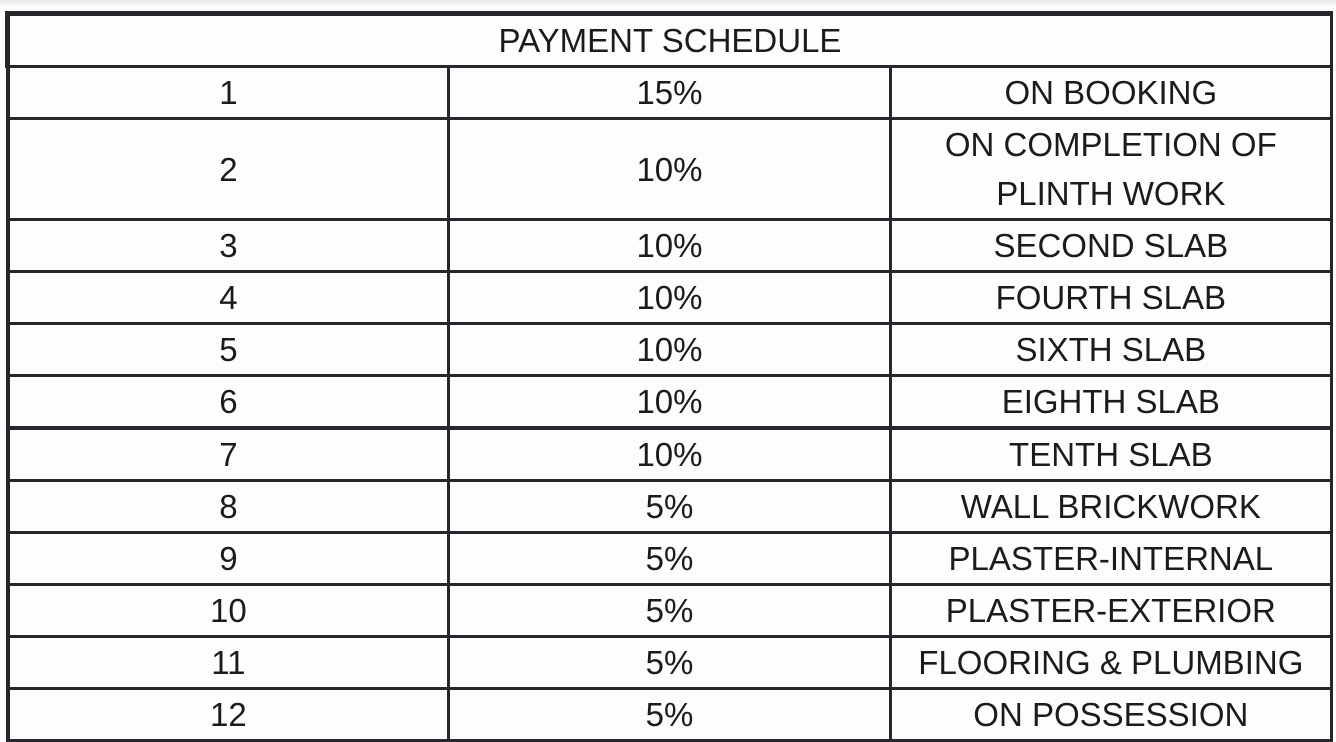 Image resolution: width=1336 pixels, height=742 pixels. What do you see at coordinates (1111, 402) in the screenshot?
I see `installment-stage: EIGHTH SLAB` at bounding box center [1111, 402].